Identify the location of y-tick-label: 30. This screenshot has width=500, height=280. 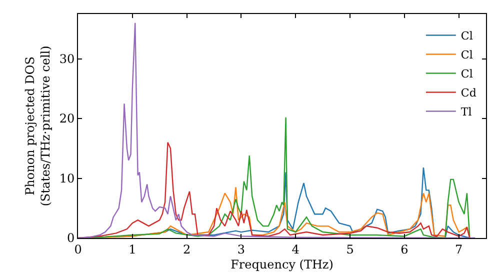
(67, 59).